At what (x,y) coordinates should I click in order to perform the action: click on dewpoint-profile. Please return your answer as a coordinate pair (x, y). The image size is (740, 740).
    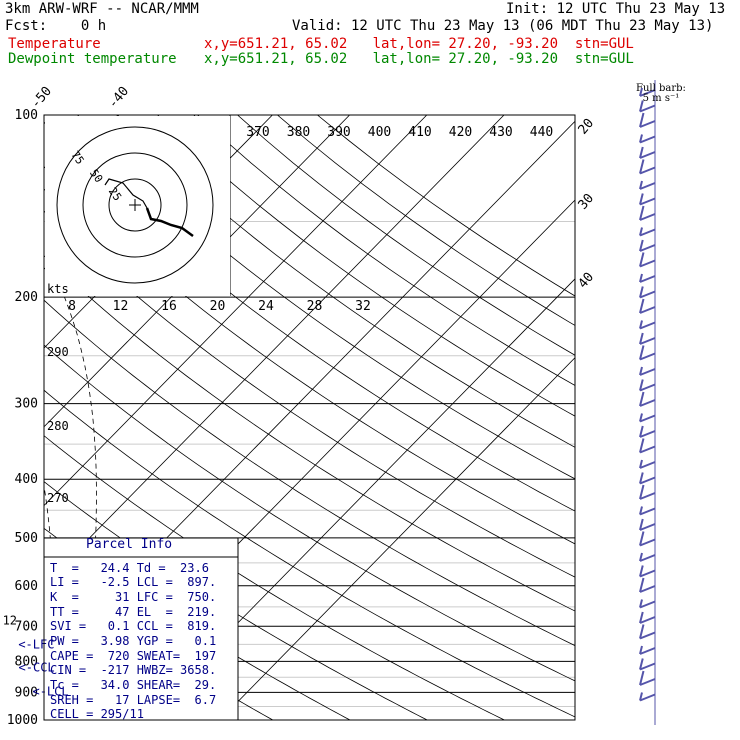
    Looking at the image, I should click on (7, 417).